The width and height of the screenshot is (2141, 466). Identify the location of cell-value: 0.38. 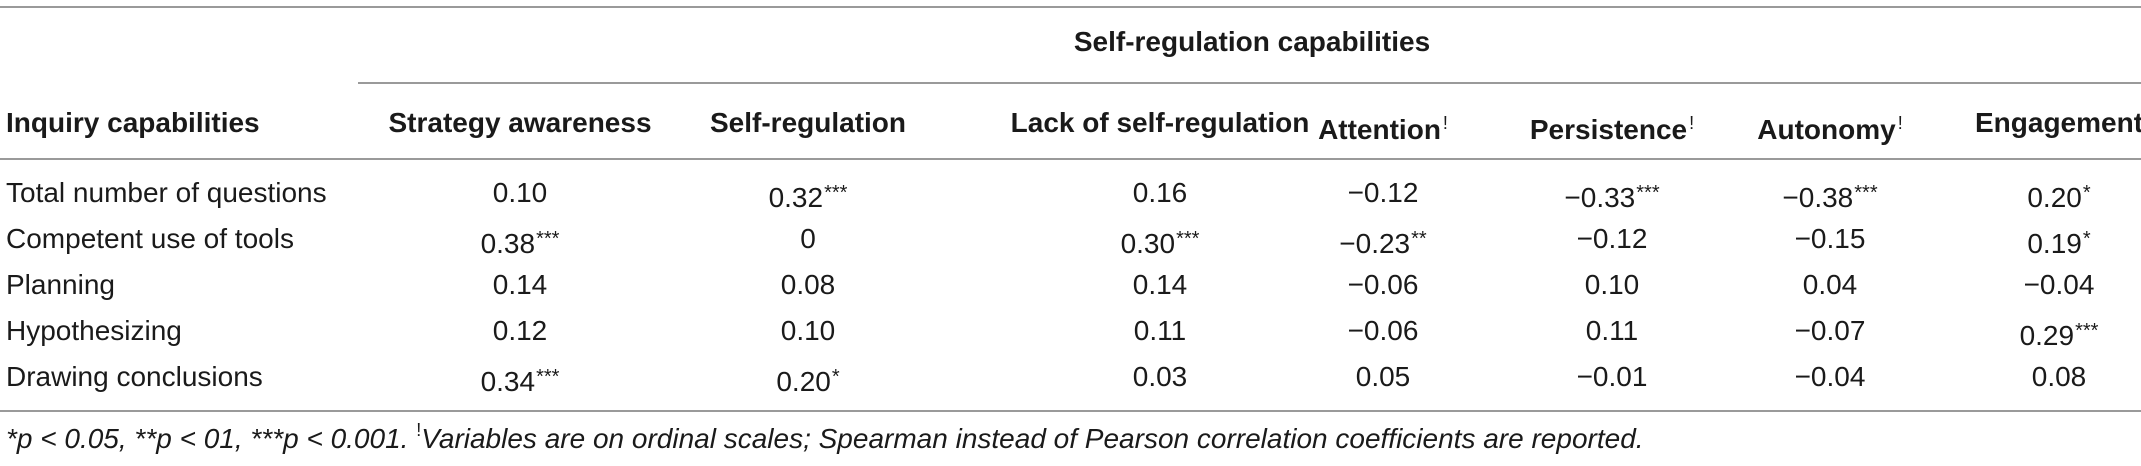
(508, 243).